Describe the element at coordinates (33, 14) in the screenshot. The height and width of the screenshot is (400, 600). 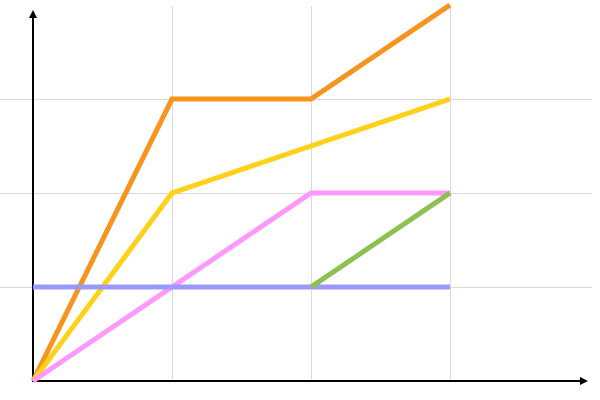
I see `y-axis-arrow-icon` at that location.